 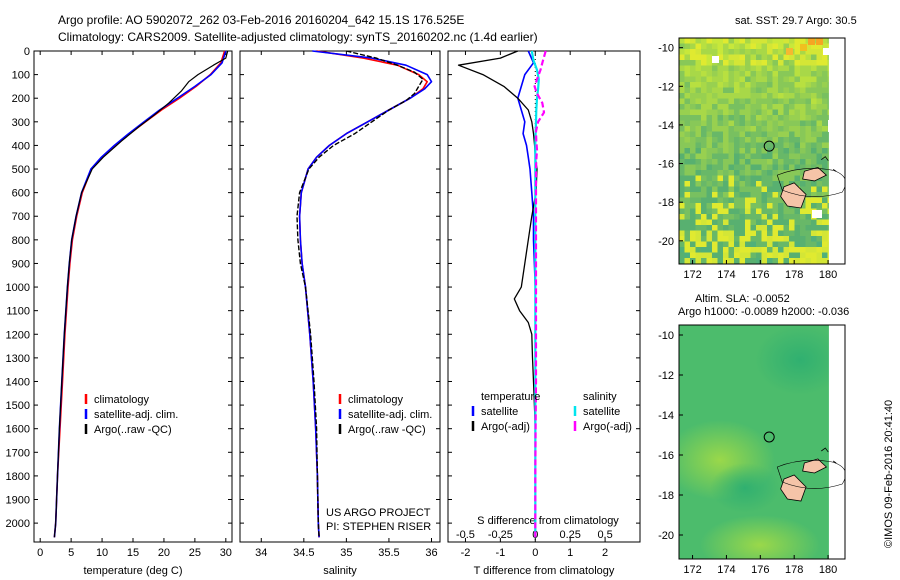 What do you see at coordinates (604, 535) in the screenshot?
I see `difference-s-tick-label: 0.5` at bounding box center [604, 535].